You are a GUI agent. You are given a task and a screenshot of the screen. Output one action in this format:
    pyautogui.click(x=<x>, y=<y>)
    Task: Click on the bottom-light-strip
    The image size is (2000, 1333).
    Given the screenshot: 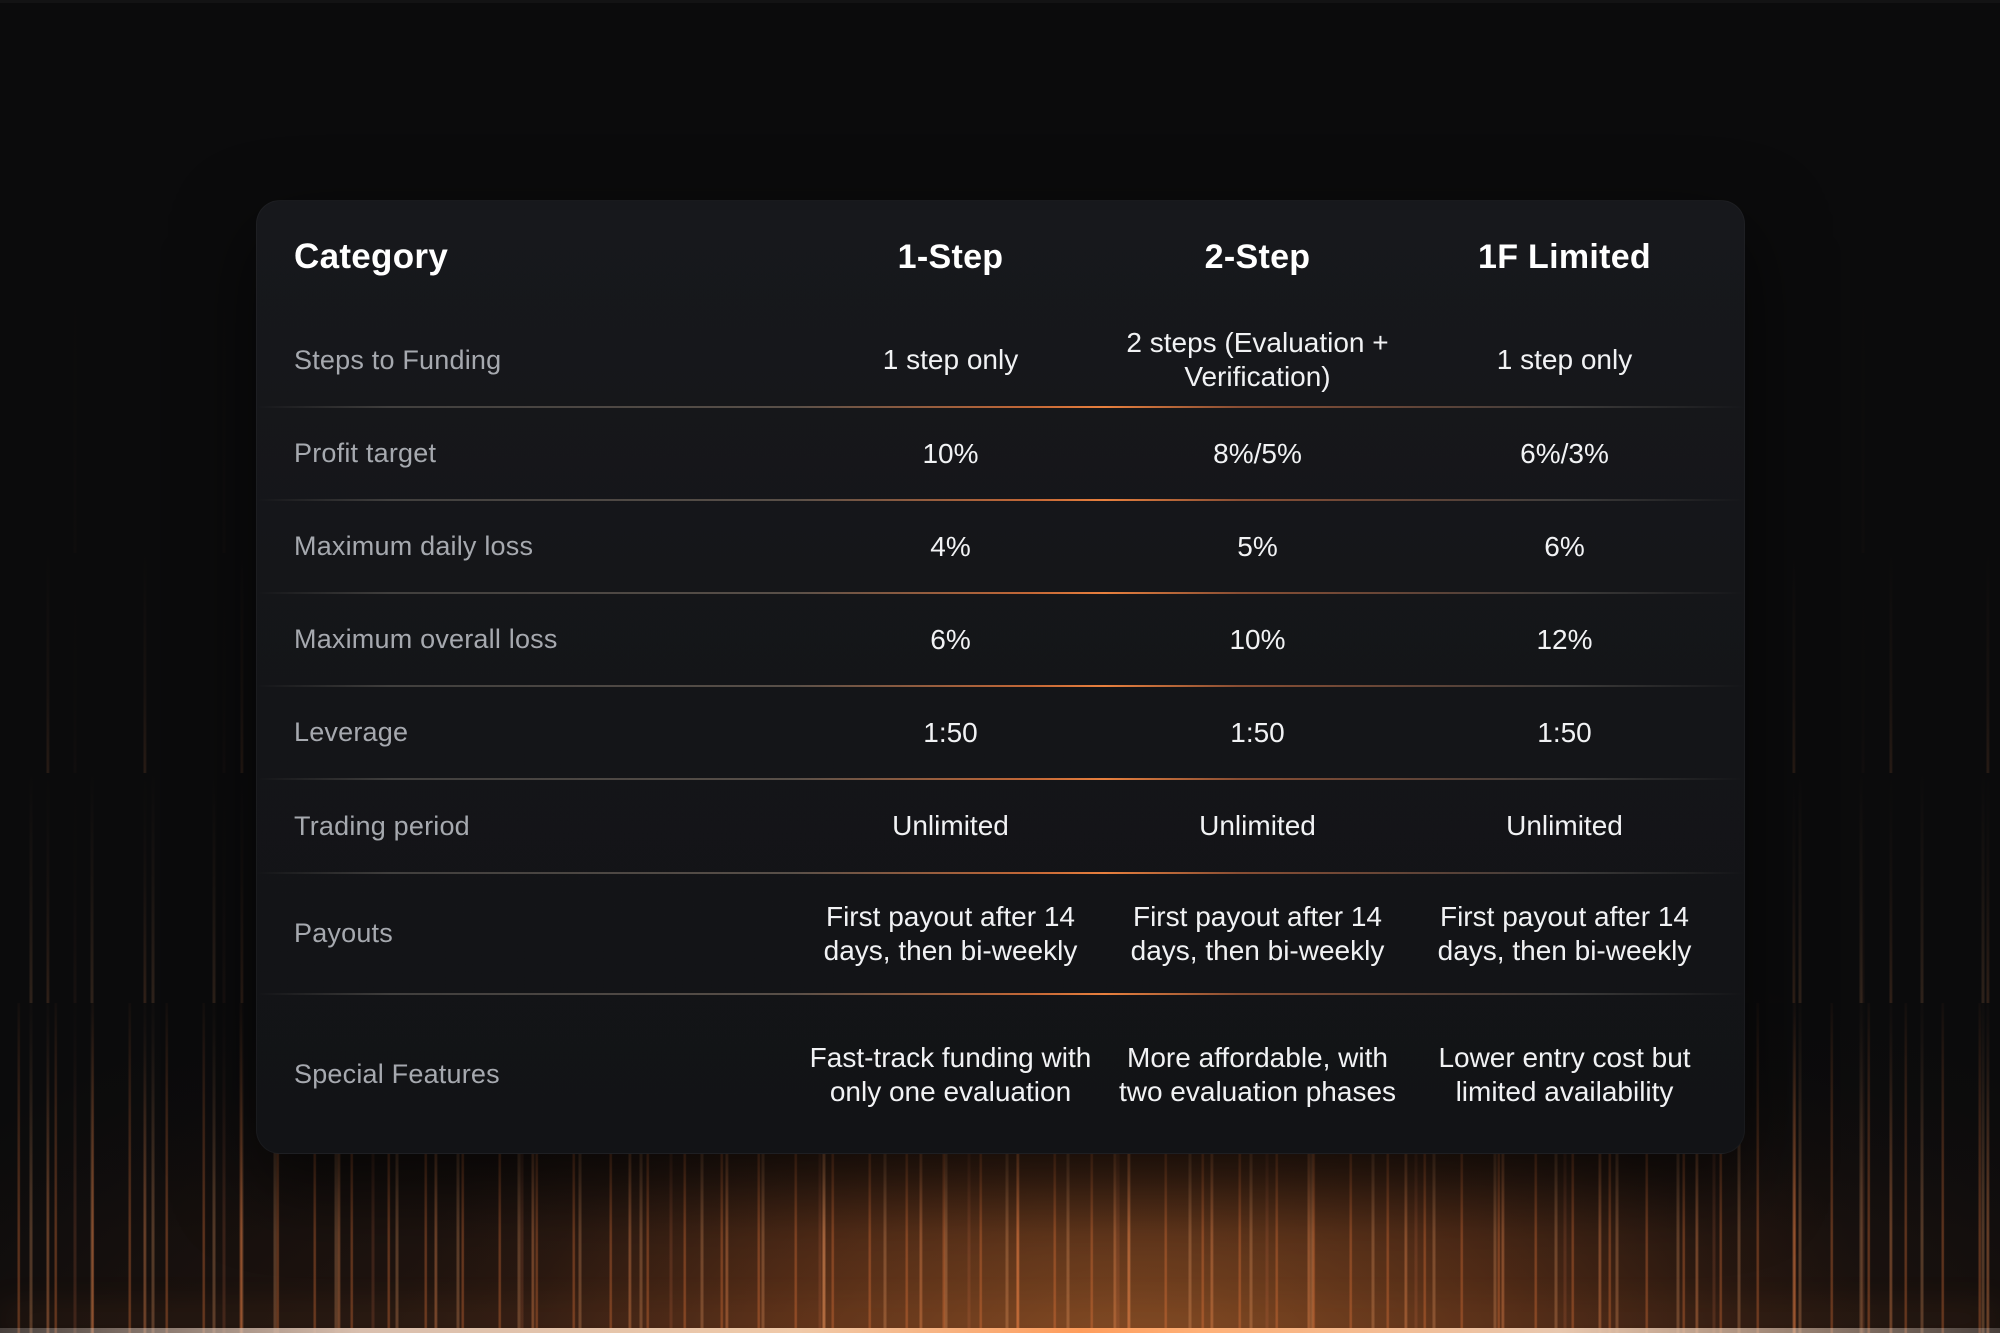 What is the action you would take?
    pyautogui.click(x=1000, y=1330)
    